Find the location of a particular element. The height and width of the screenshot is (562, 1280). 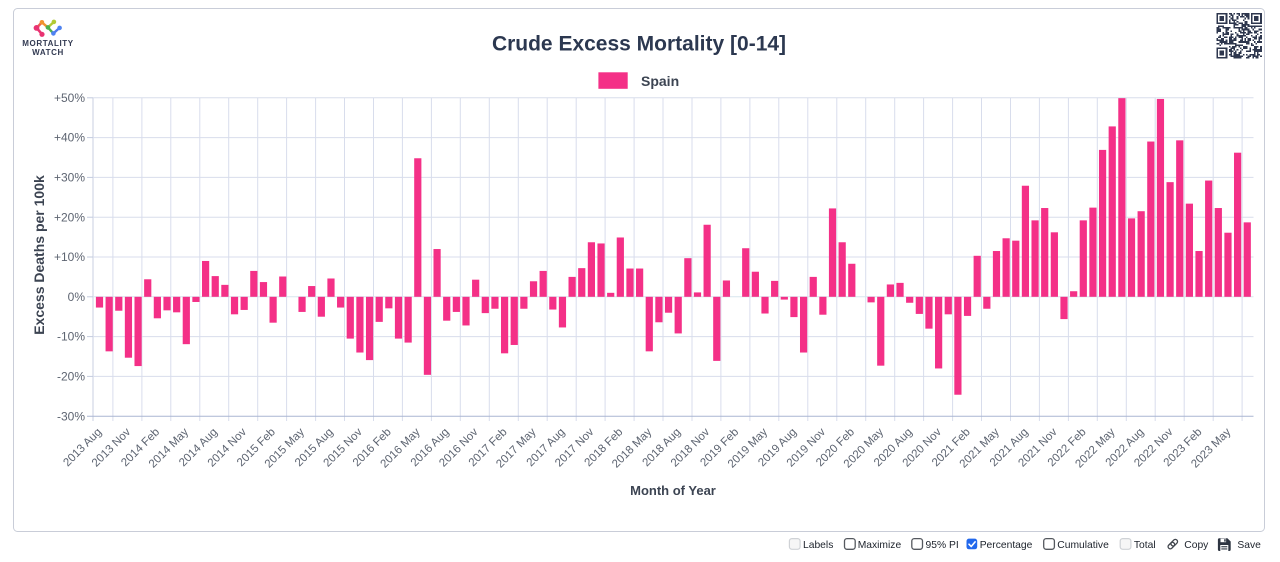

svg-text: Maximize is located at coordinates (880, 545).